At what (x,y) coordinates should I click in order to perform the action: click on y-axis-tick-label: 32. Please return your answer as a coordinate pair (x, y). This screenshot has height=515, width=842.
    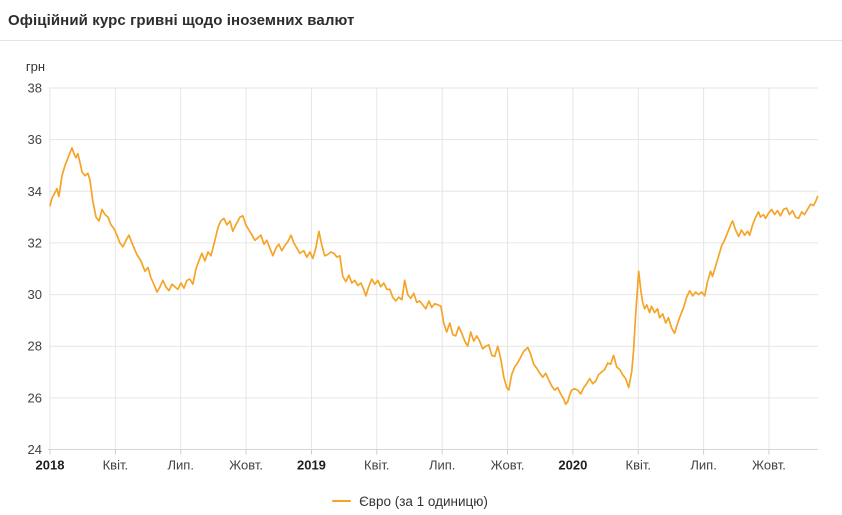
    Looking at the image, I should click on (35, 242).